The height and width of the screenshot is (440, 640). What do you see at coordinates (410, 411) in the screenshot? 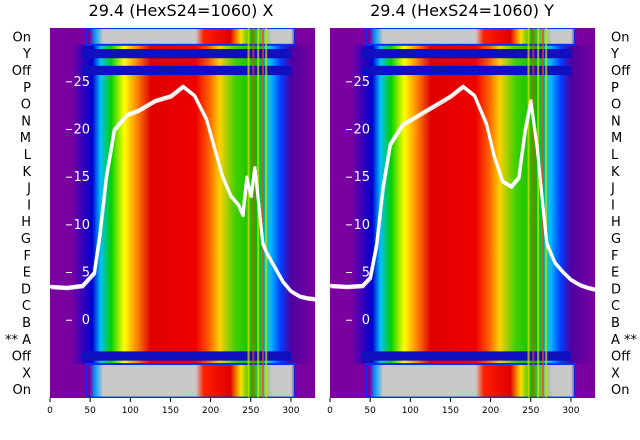
I see `x-tick-label: 100` at bounding box center [410, 411].